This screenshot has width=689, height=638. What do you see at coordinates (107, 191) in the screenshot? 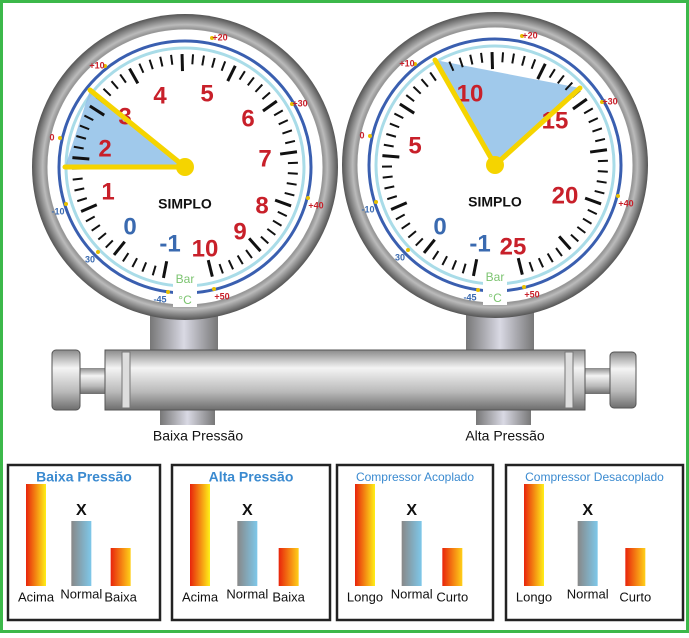
I see `pressure-label: 1` at bounding box center [107, 191].